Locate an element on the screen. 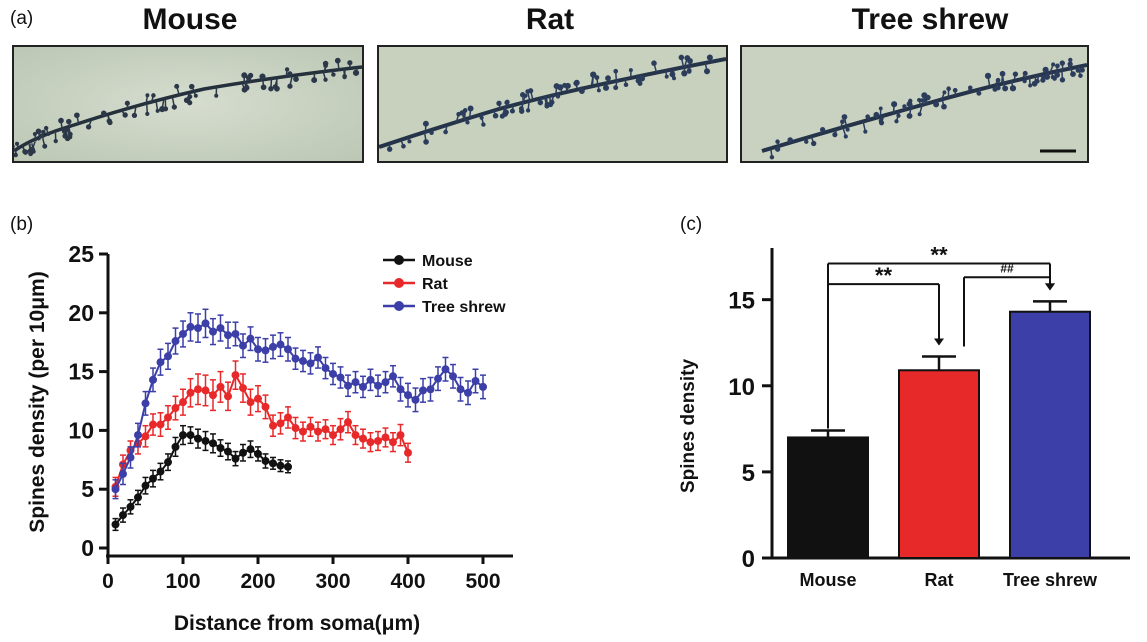 This screenshot has height=642, width=1147. significance-bracket: ## is located at coordinates (1009, 304).